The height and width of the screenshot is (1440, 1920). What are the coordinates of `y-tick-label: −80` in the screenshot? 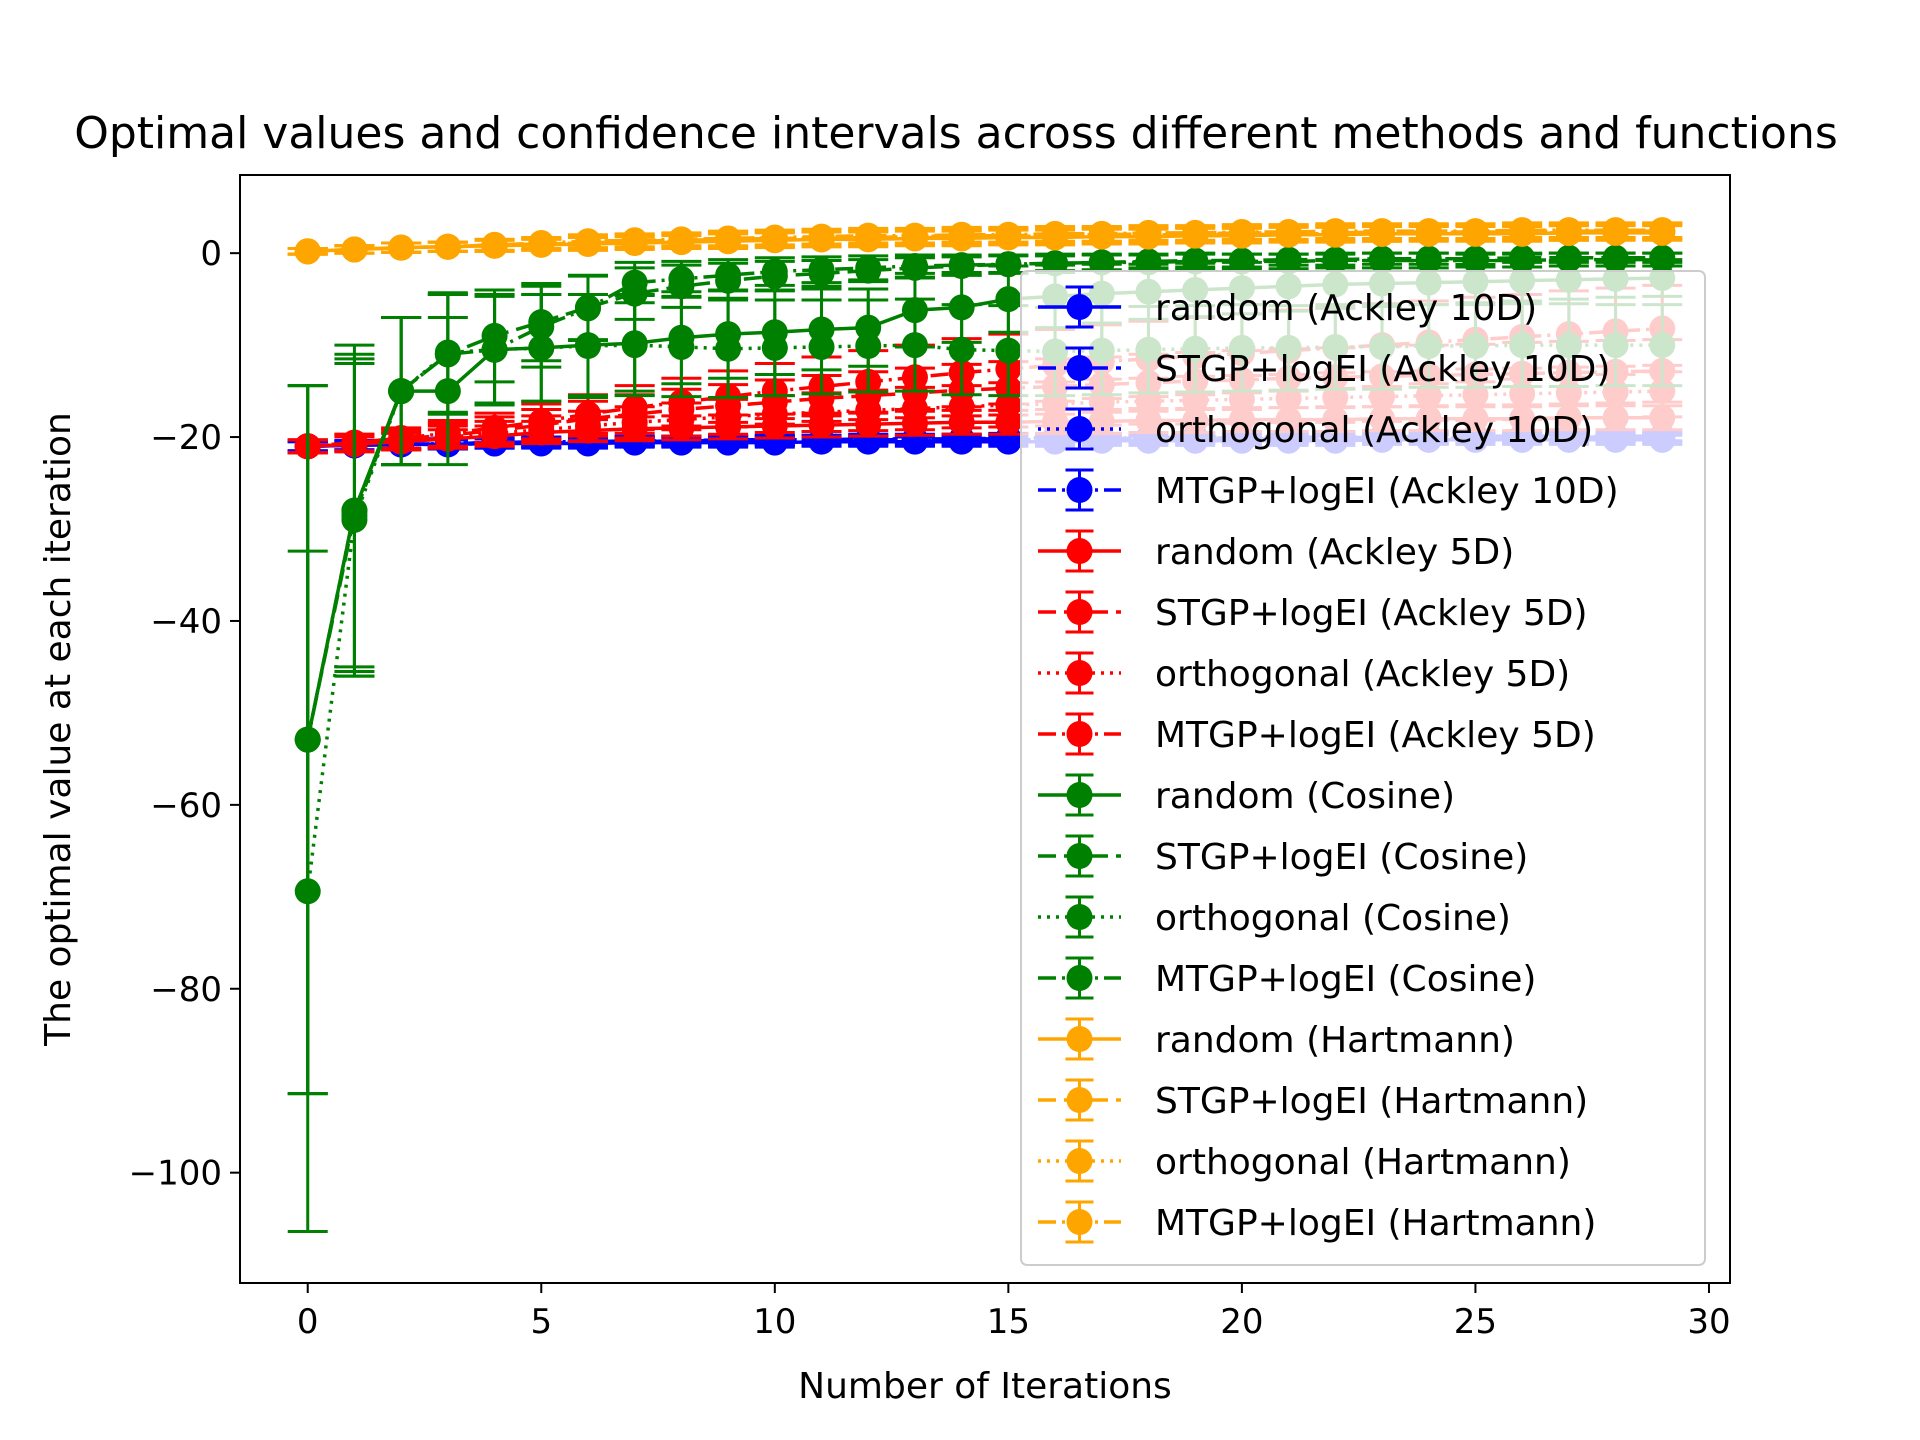 It's located at (186, 990).